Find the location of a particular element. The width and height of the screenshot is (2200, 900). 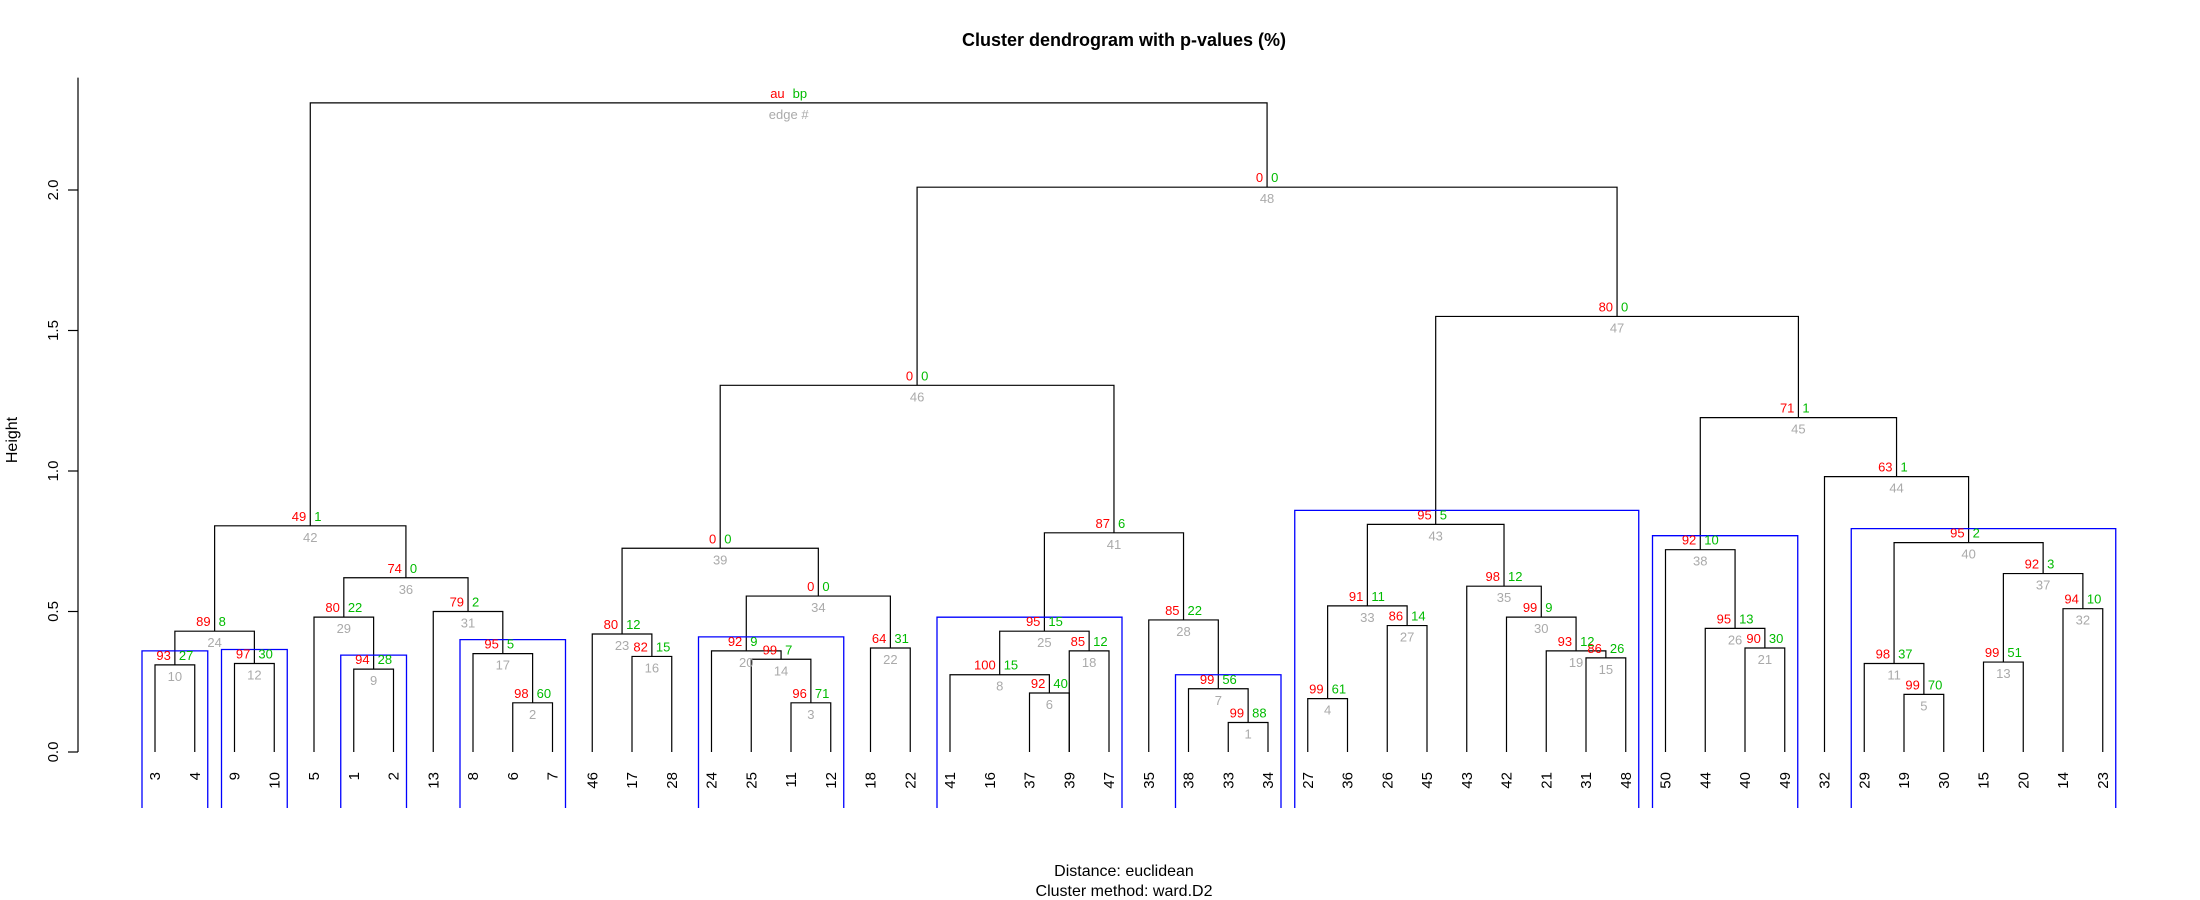

edge-number: 47 is located at coordinates (1617, 327).